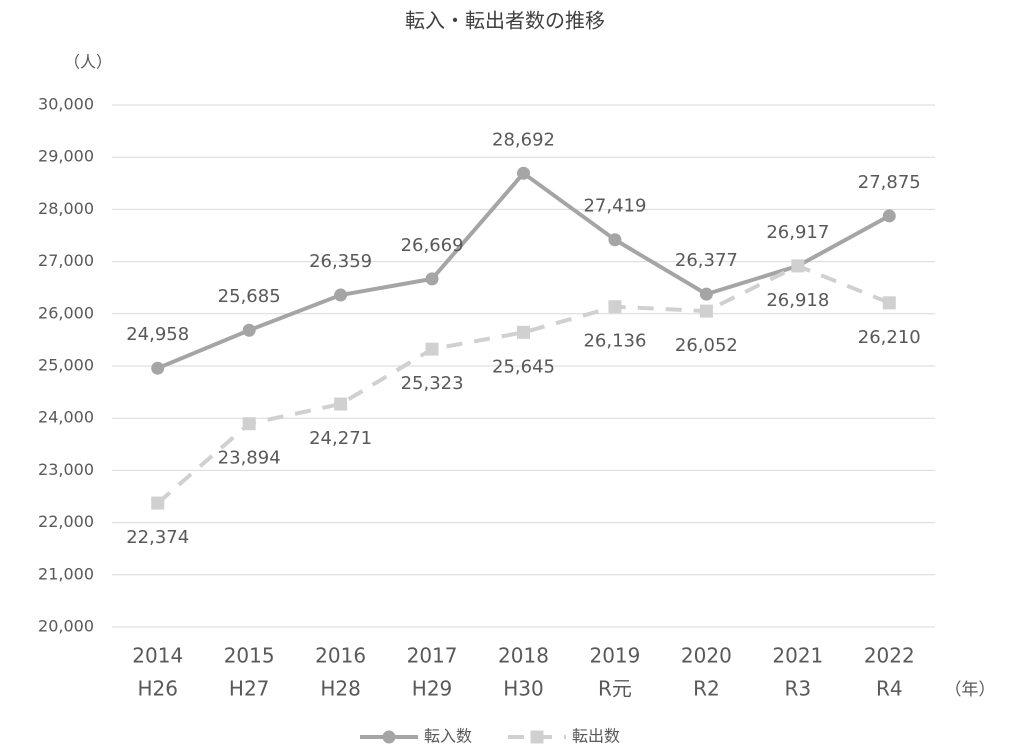  Describe the element at coordinates (889, 182) in the screenshot. I see `data-label: 27,875` at that location.